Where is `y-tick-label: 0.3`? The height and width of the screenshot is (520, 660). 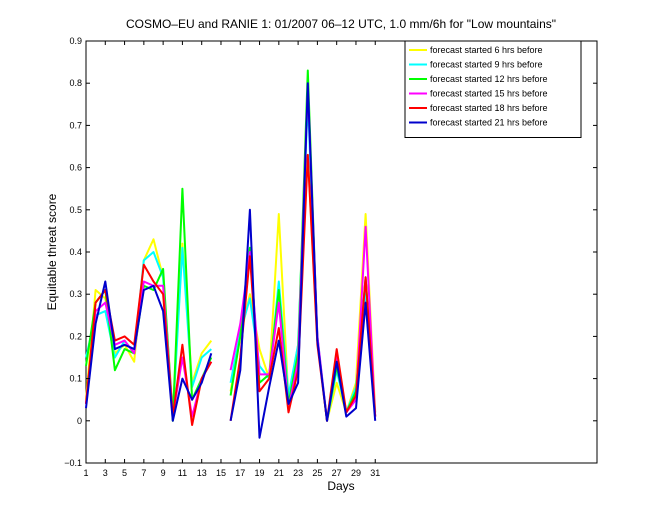 y-tick-label: 0.3 is located at coordinates (75, 294).